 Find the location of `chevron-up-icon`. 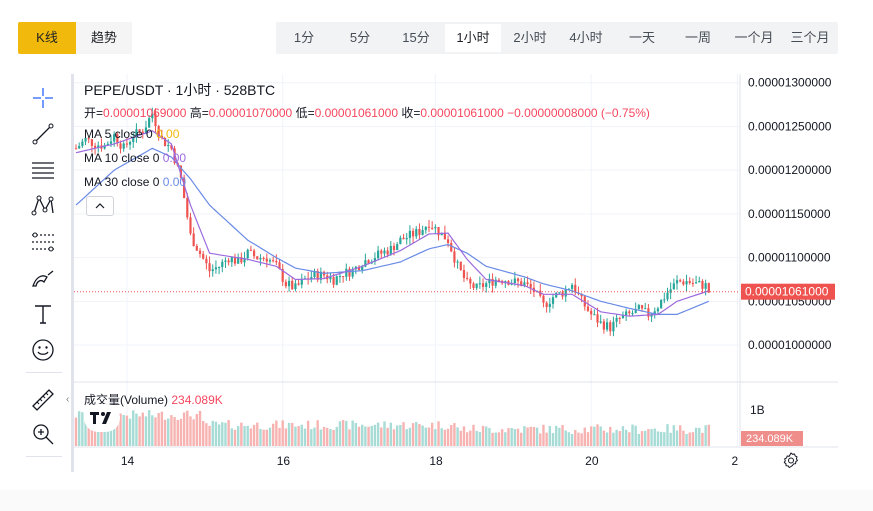

chevron-up-icon is located at coordinates (100, 206).